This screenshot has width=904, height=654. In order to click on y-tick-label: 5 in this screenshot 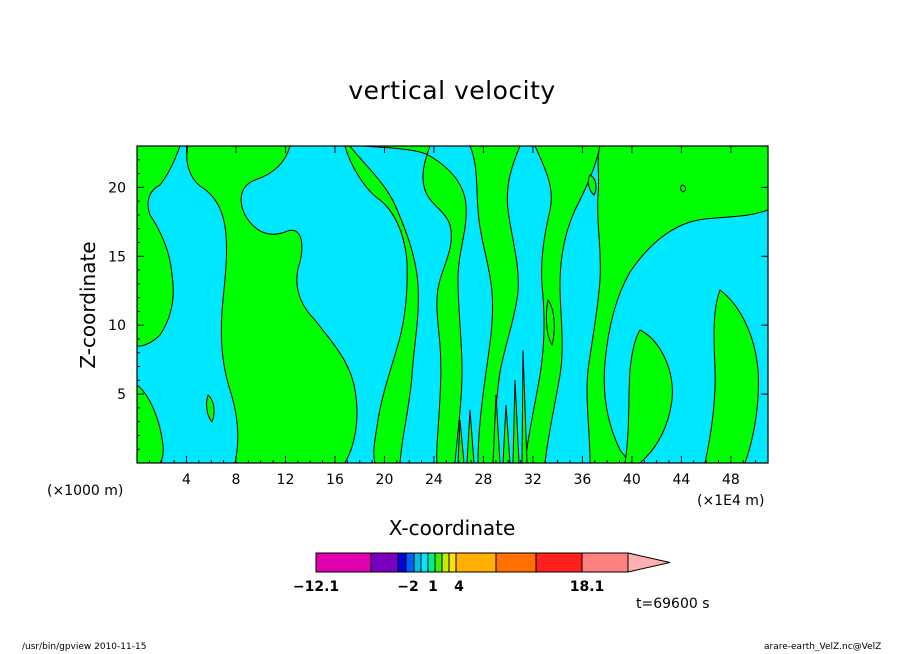, I will do `click(121, 395)`.